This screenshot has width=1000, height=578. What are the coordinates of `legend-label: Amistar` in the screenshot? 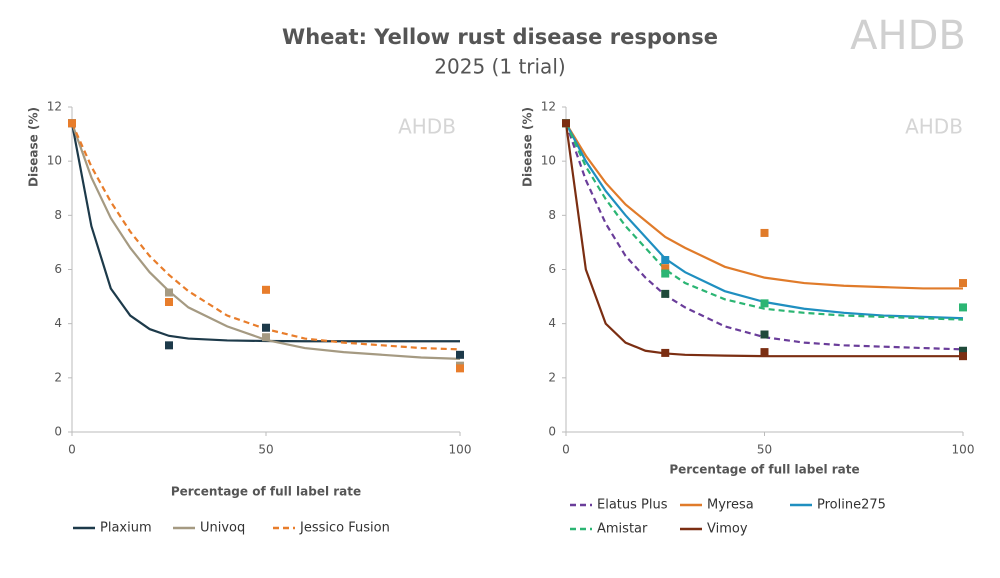 It's located at (622, 529).